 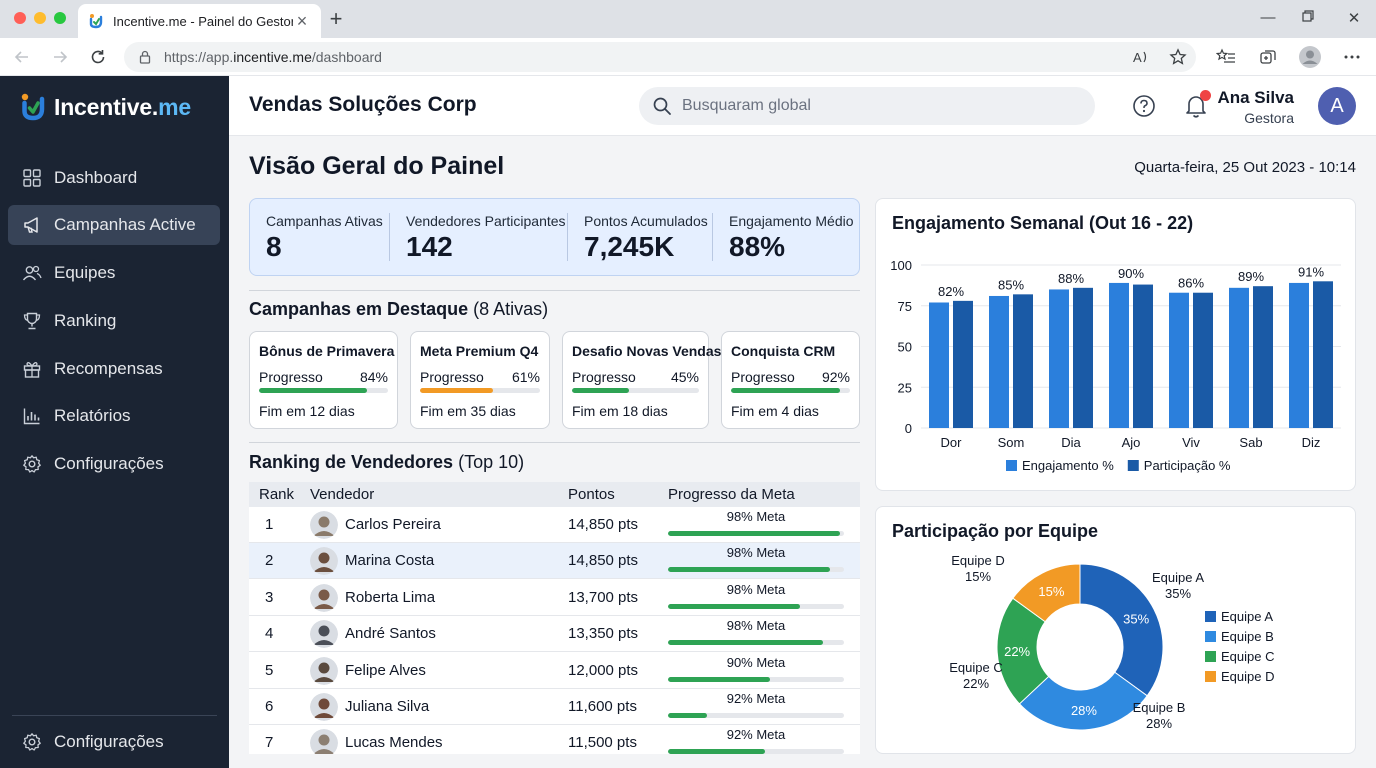 I want to click on app-logo: Incentive.me, so click(x=105, y=107).